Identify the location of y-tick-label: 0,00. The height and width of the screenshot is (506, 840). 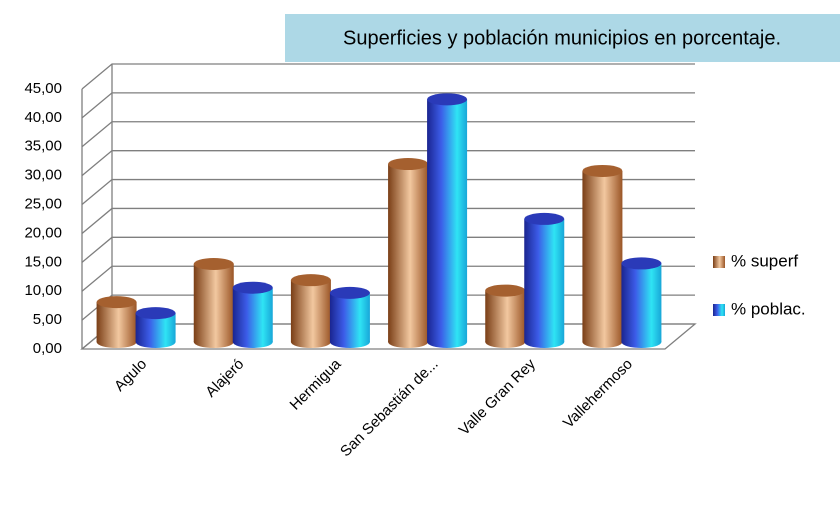
(47, 348).